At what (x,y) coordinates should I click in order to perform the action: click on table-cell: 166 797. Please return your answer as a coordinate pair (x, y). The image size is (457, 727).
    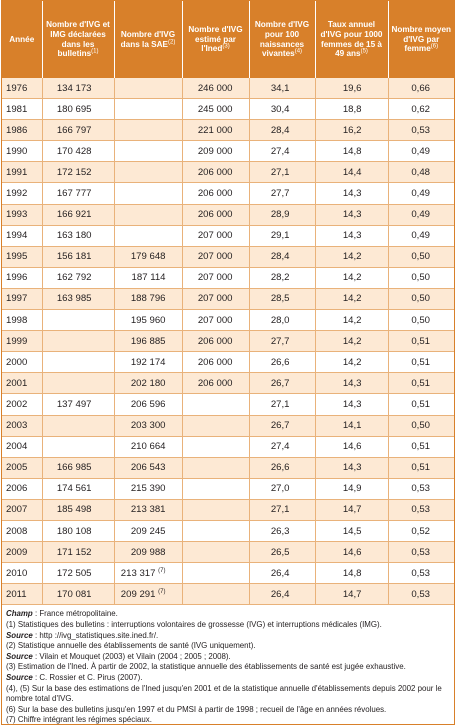
    Looking at the image, I should click on (77, 130).